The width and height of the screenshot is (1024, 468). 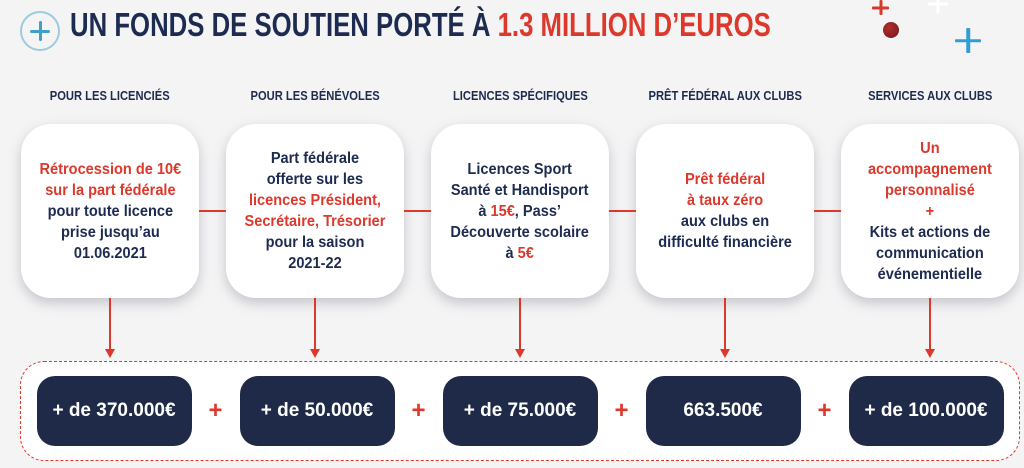 I want to click on white-plus-icon, so click(x=938, y=6).